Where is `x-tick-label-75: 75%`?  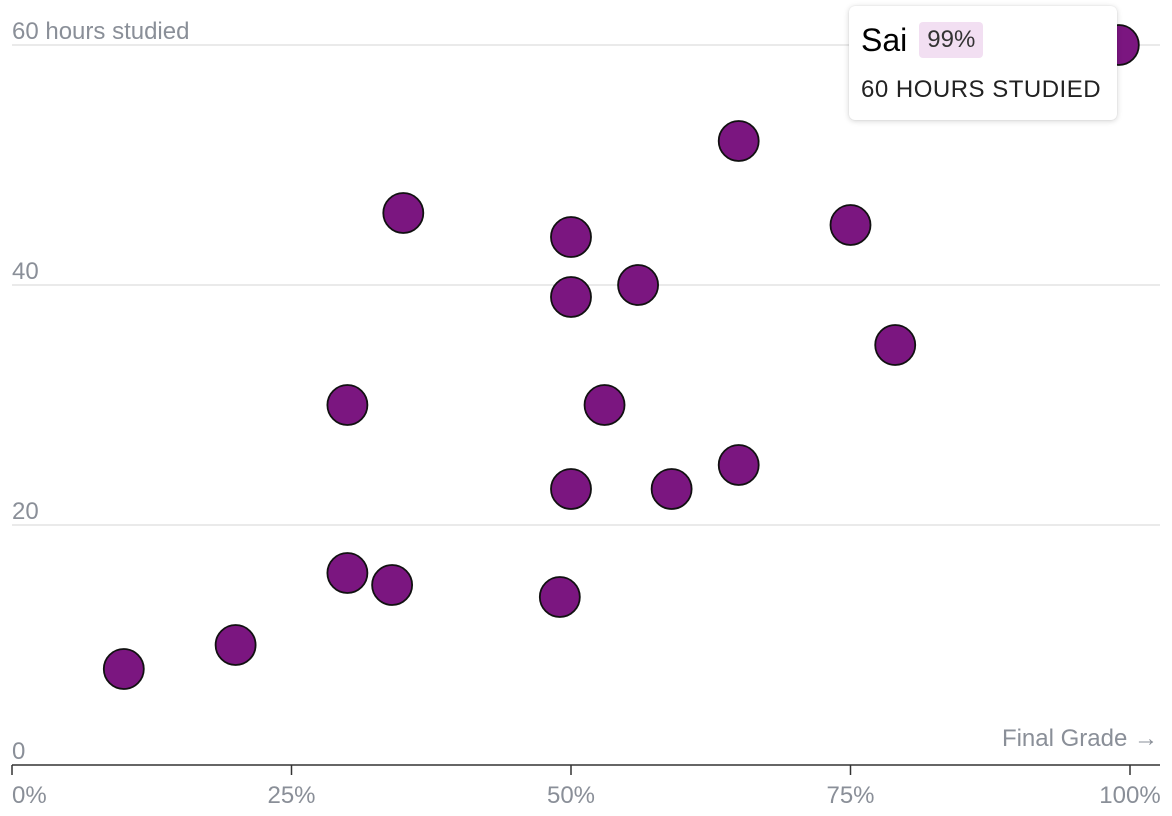
x-tick-label-75: 75% is located at coordinates (850, 795).